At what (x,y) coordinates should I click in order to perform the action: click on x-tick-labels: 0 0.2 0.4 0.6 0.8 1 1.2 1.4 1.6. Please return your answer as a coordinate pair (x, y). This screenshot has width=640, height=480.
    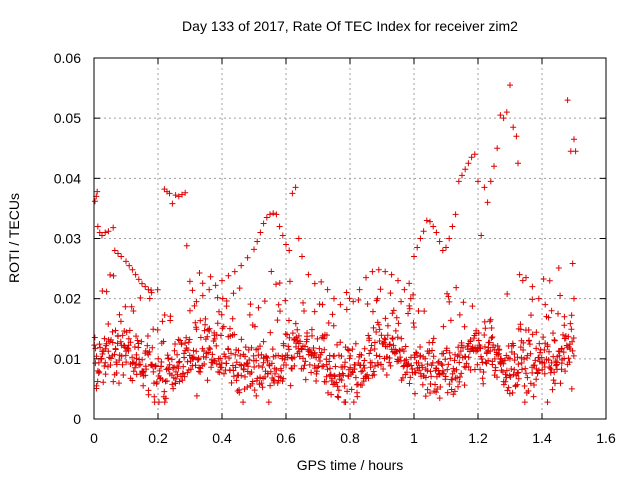
    Looking at the image, I should click on (353, 438).